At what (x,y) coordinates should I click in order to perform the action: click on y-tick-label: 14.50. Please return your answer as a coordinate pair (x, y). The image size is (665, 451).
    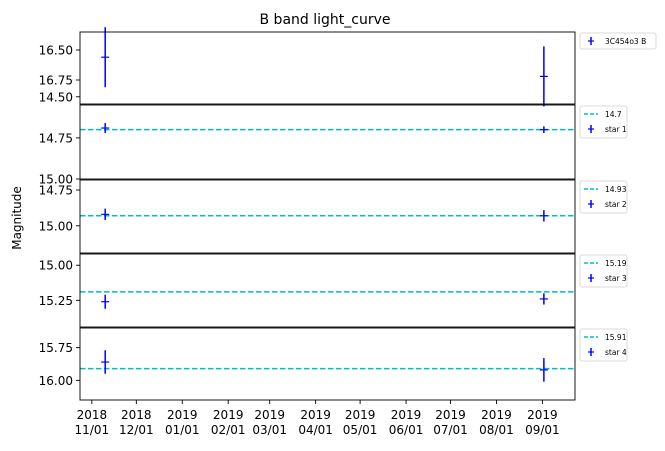
    Looking at the image, I should click on (56, 97).